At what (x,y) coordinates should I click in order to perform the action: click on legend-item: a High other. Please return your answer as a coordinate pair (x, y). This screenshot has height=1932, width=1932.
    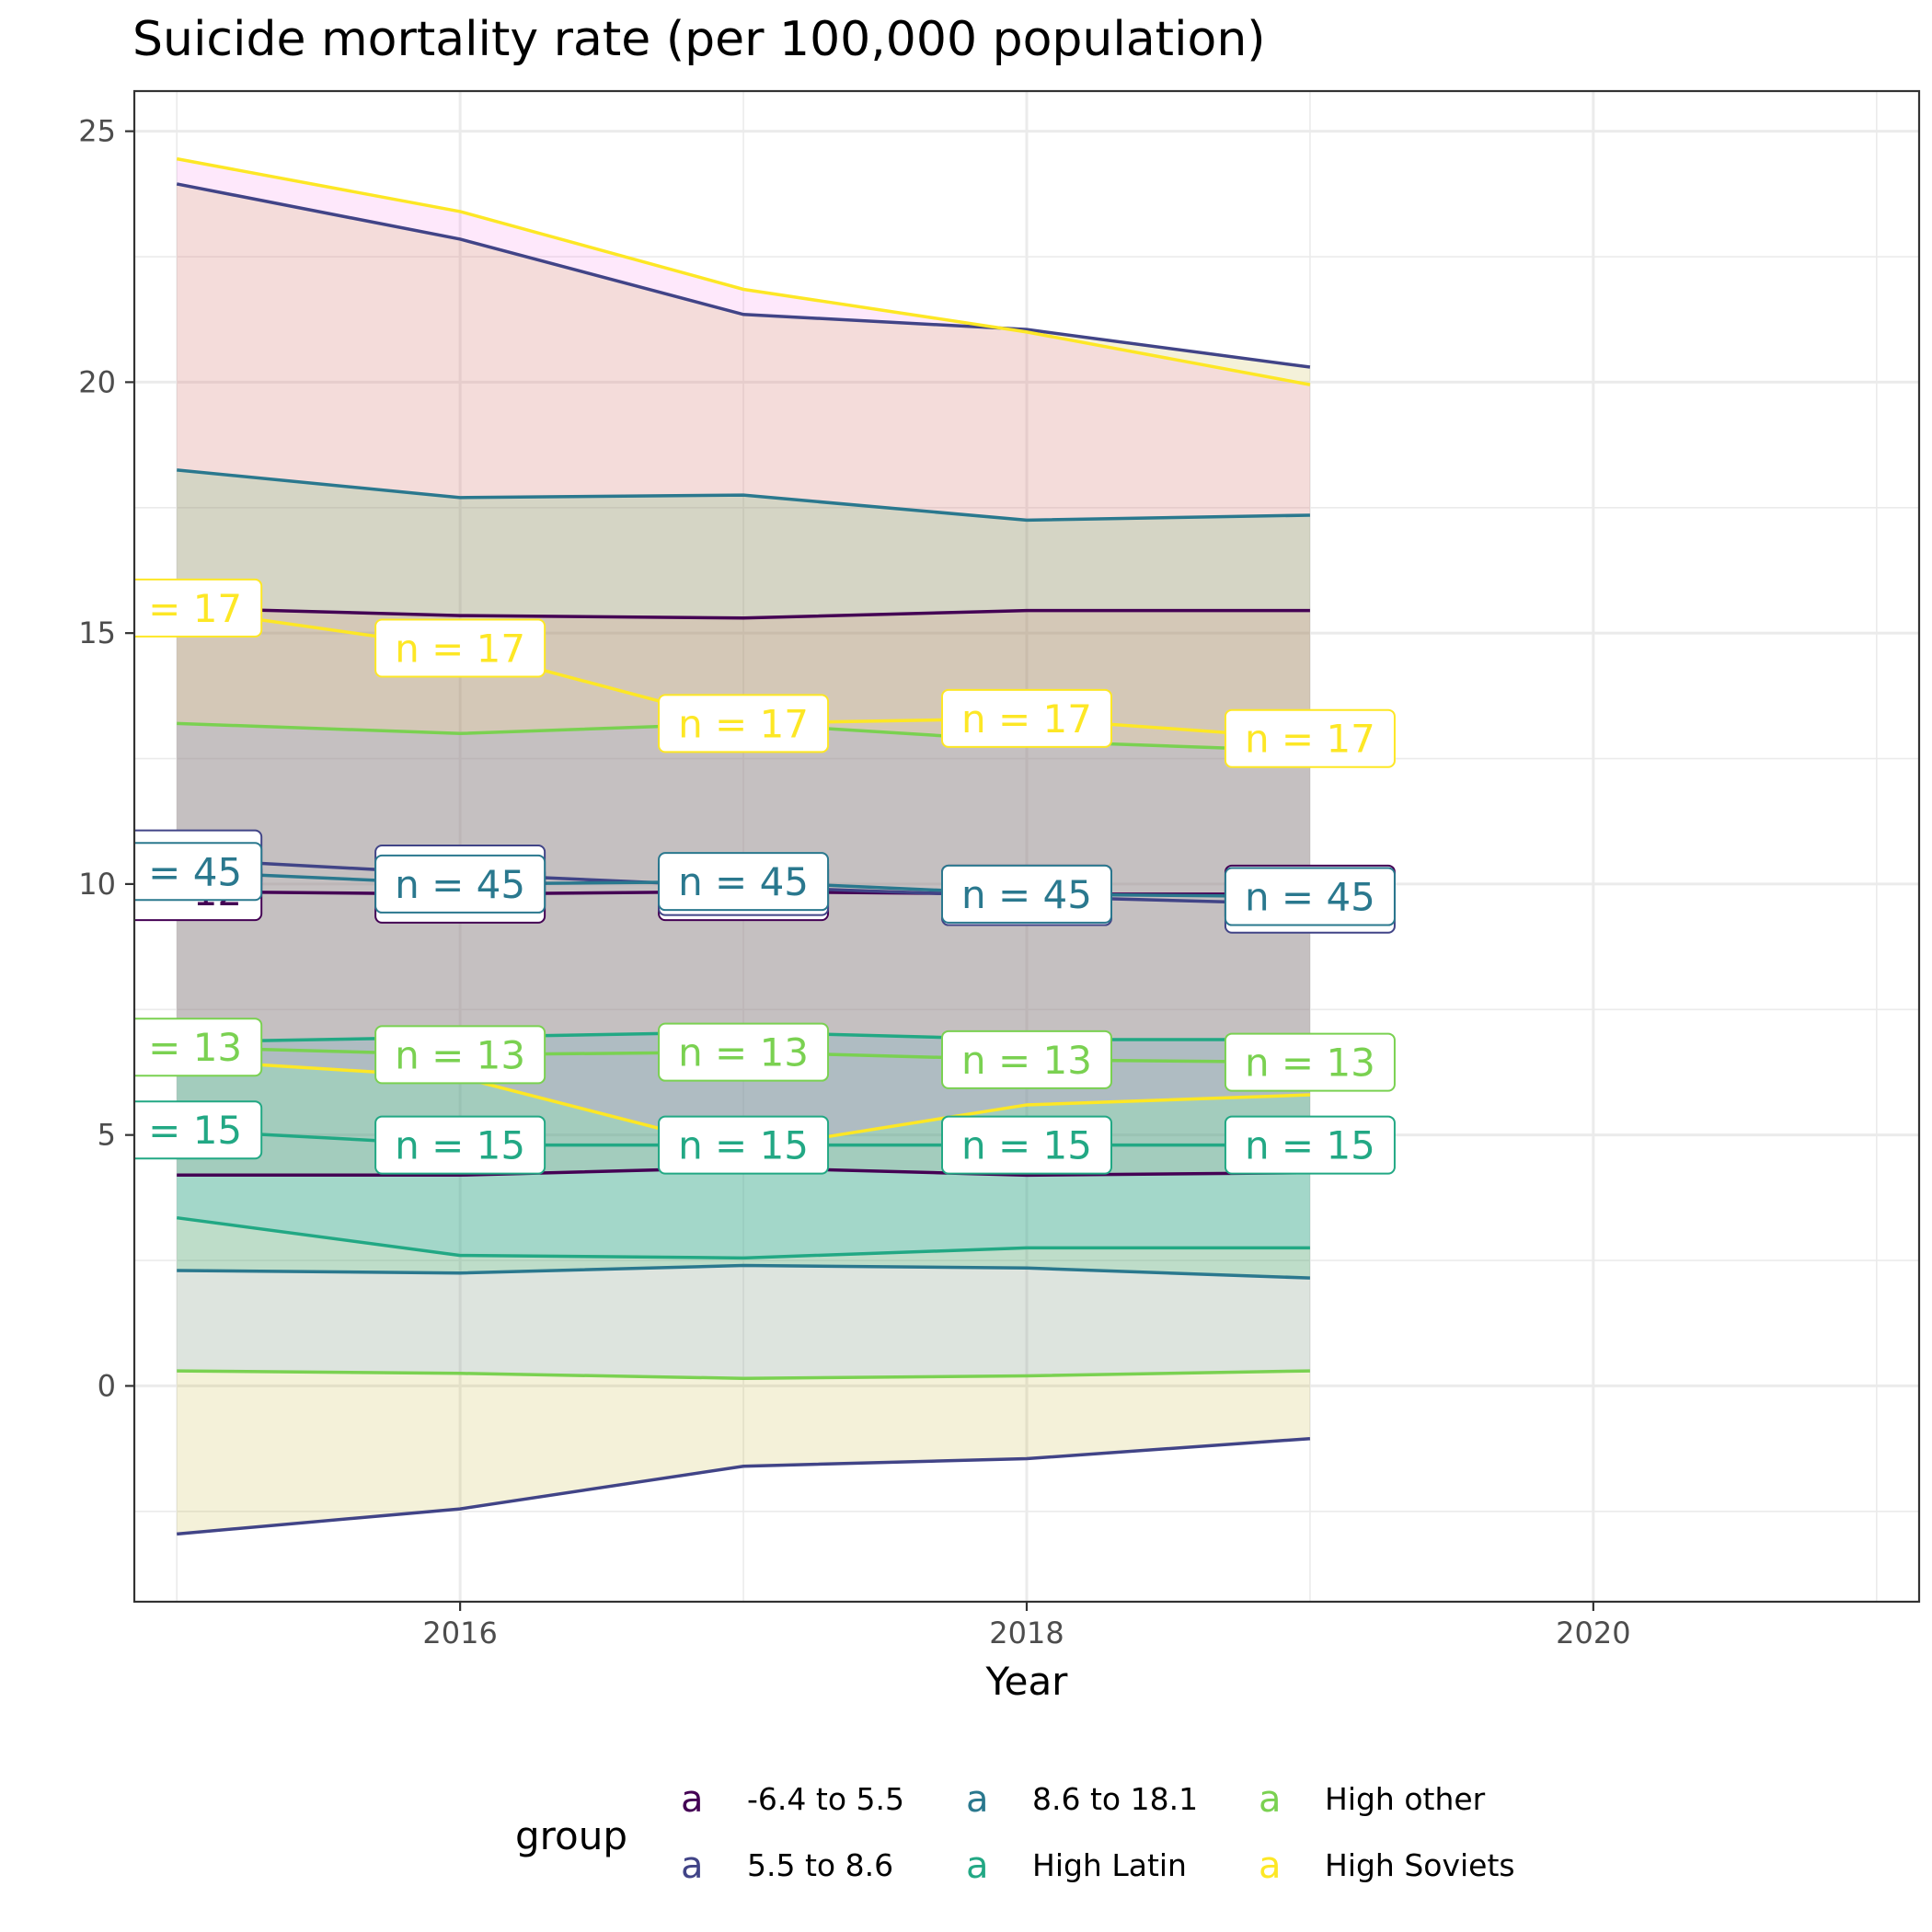
    Looking at the image, I should click on (1372, 1799).